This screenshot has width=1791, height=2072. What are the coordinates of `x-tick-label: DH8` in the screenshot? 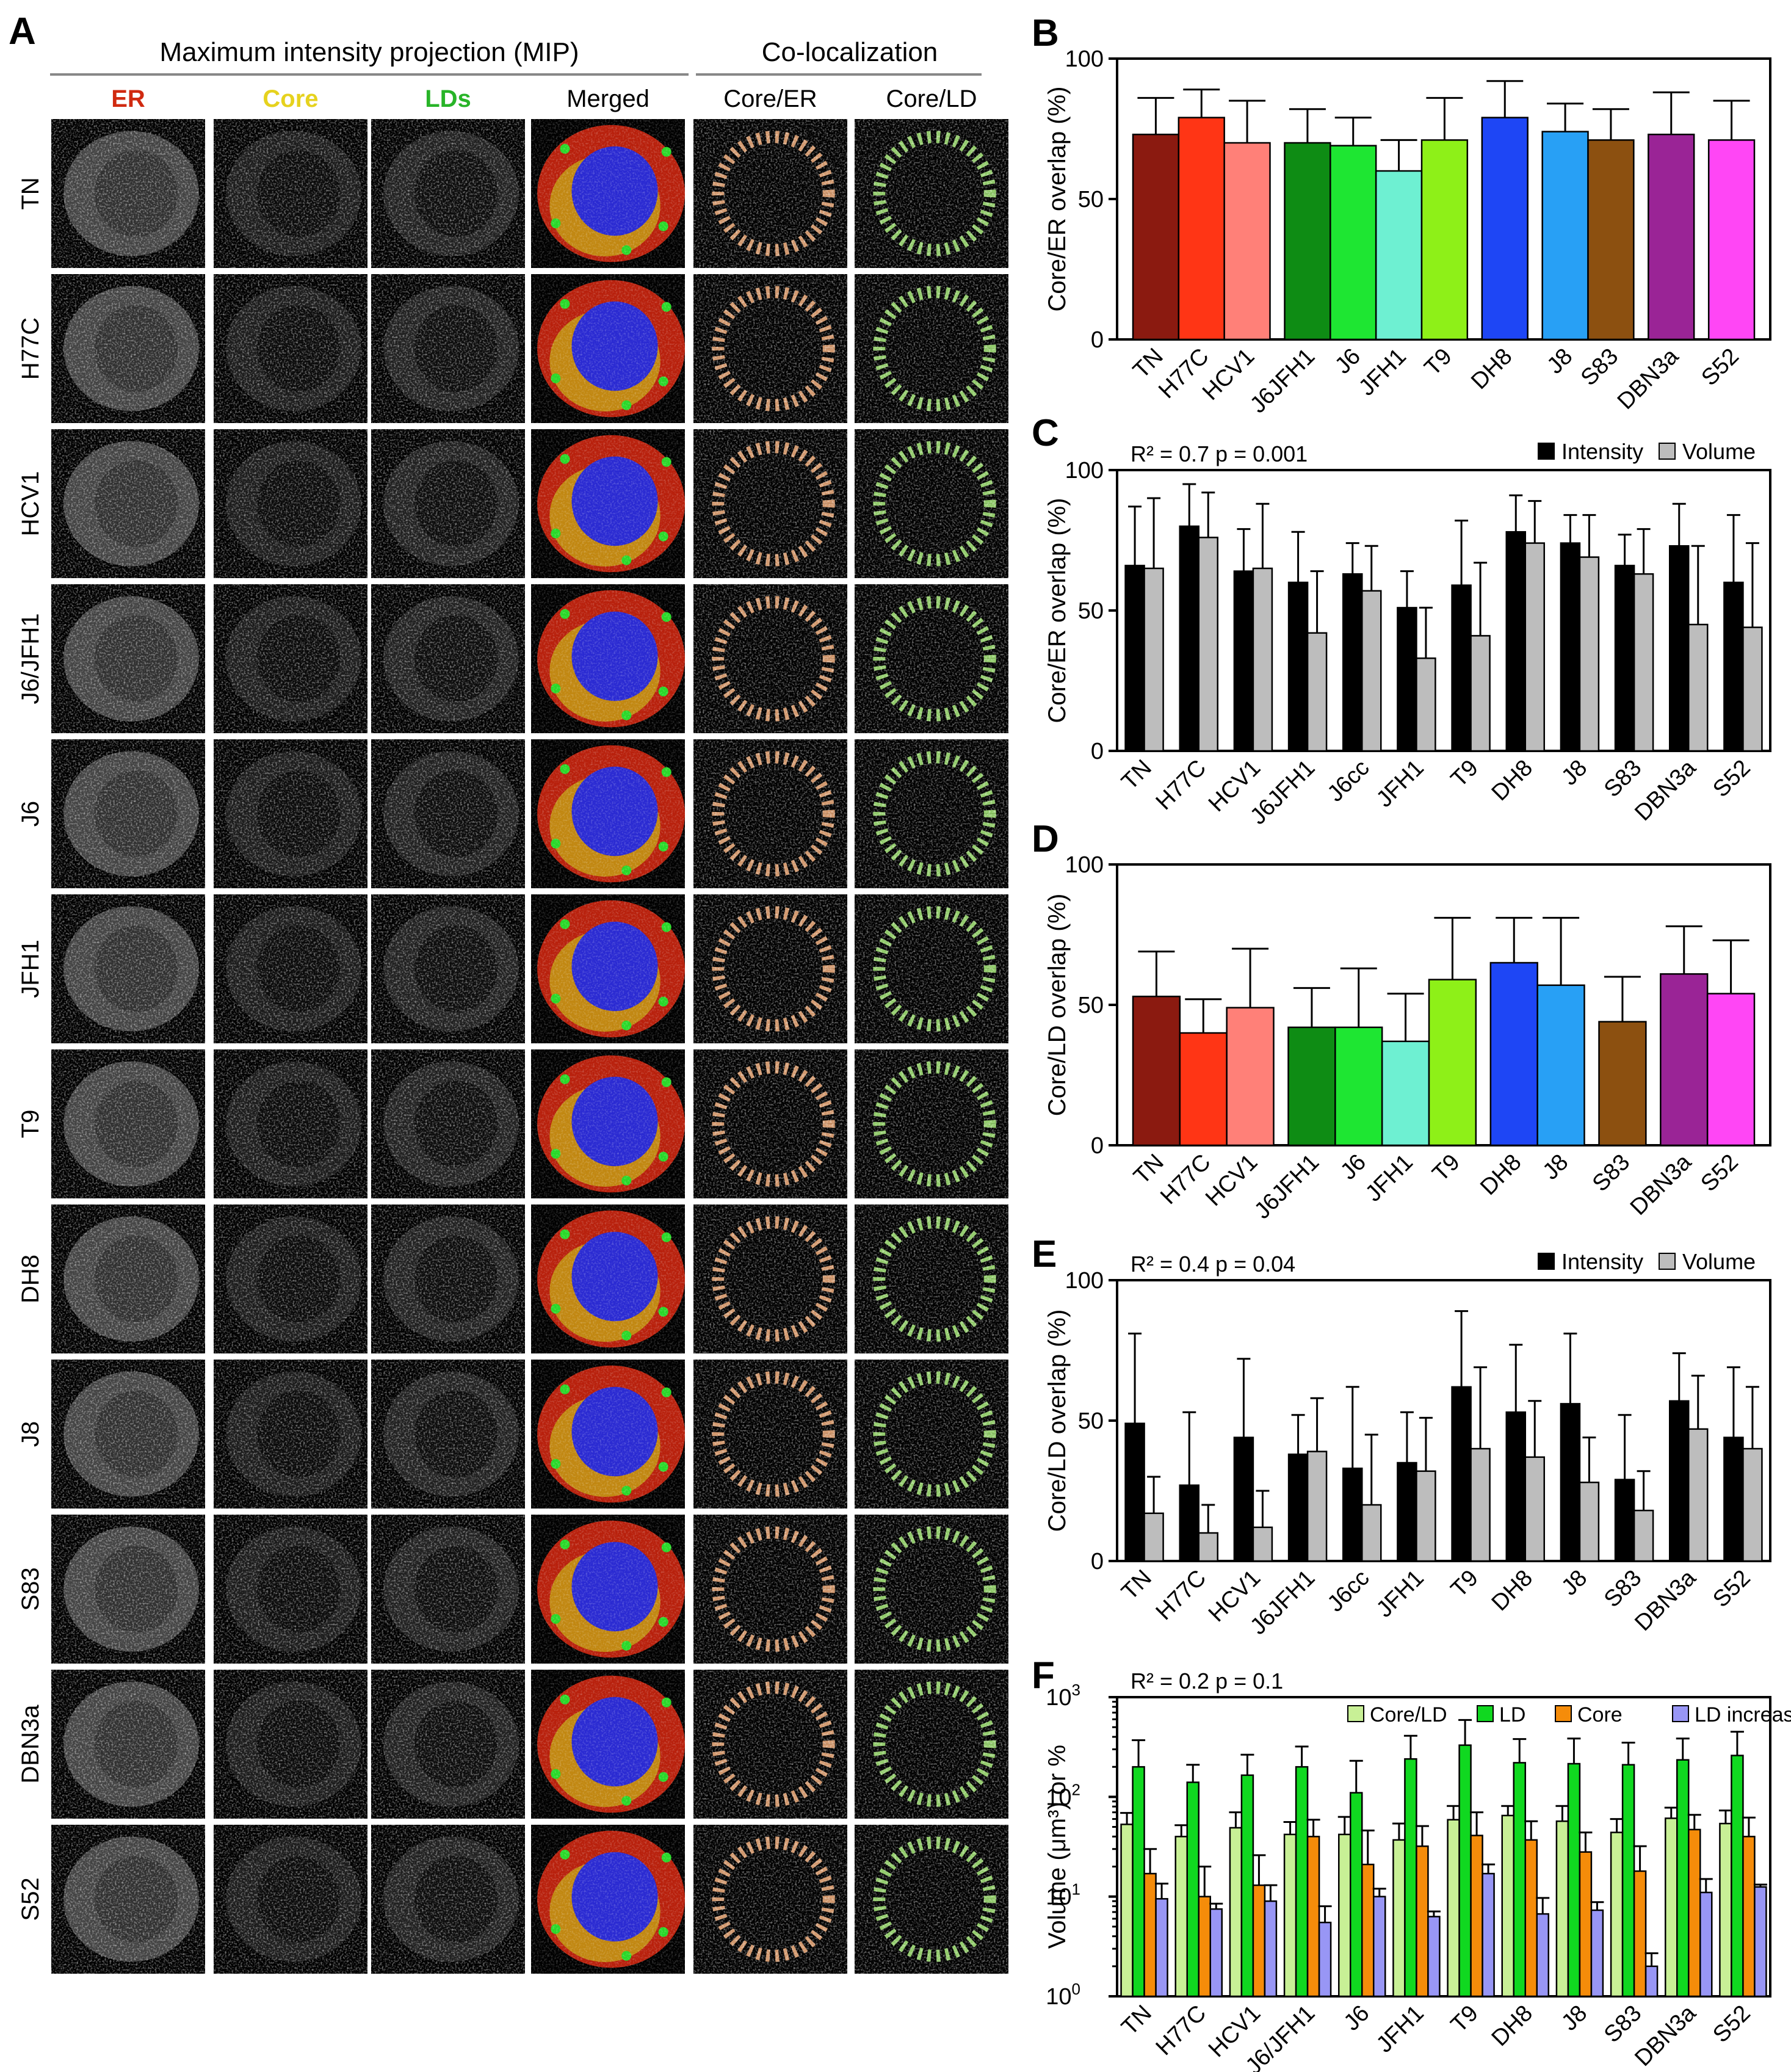 It's located at (1500, 1175).